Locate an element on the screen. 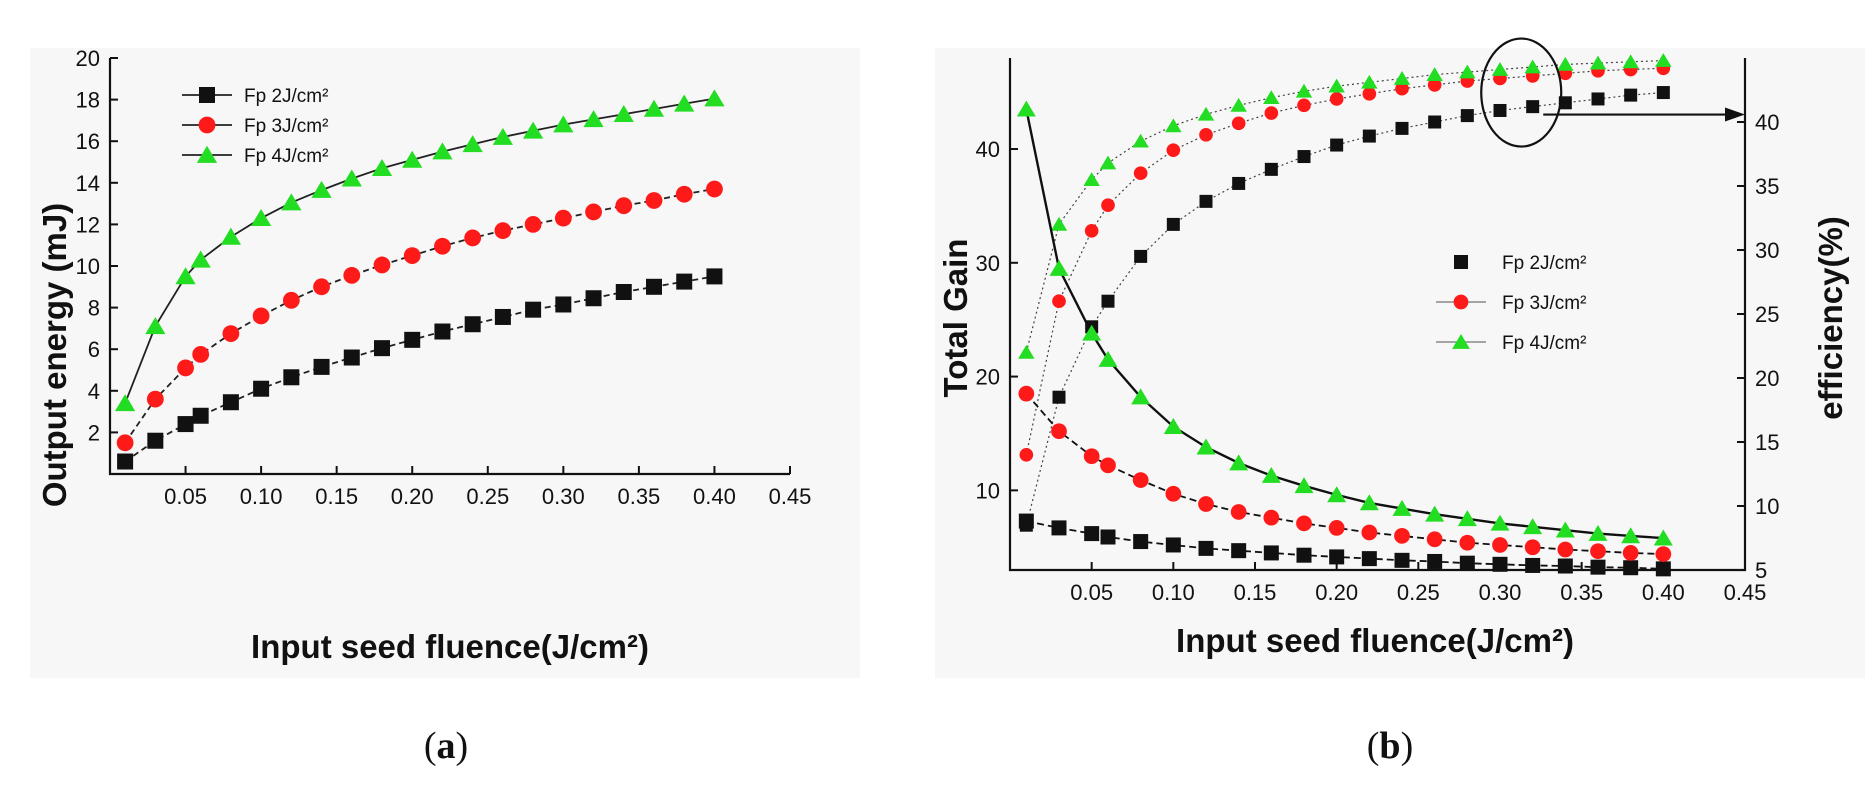 The width and height of the screenshot is (1874, 794). highlight-ellipse is located at coordinates (1521, 92).